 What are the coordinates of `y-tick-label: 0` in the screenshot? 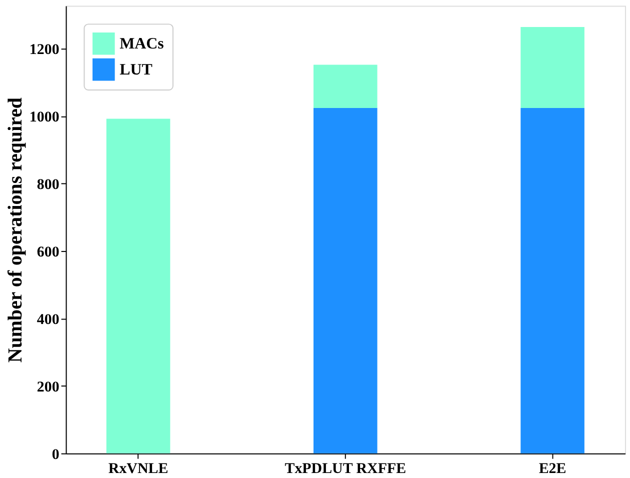 It's located at (56, 454).